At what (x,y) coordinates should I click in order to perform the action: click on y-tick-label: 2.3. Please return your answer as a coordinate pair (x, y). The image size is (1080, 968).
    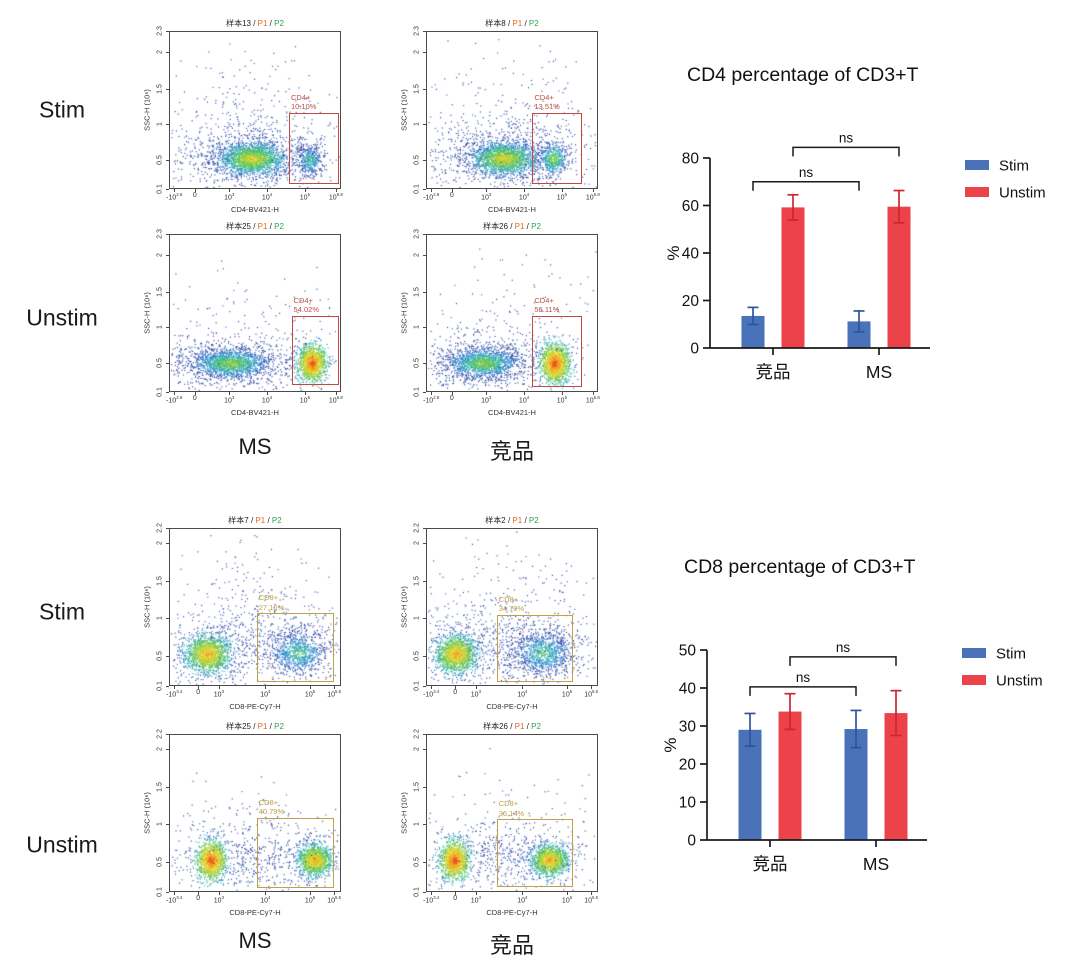
    Looking at the image, I should click on (417, 31).